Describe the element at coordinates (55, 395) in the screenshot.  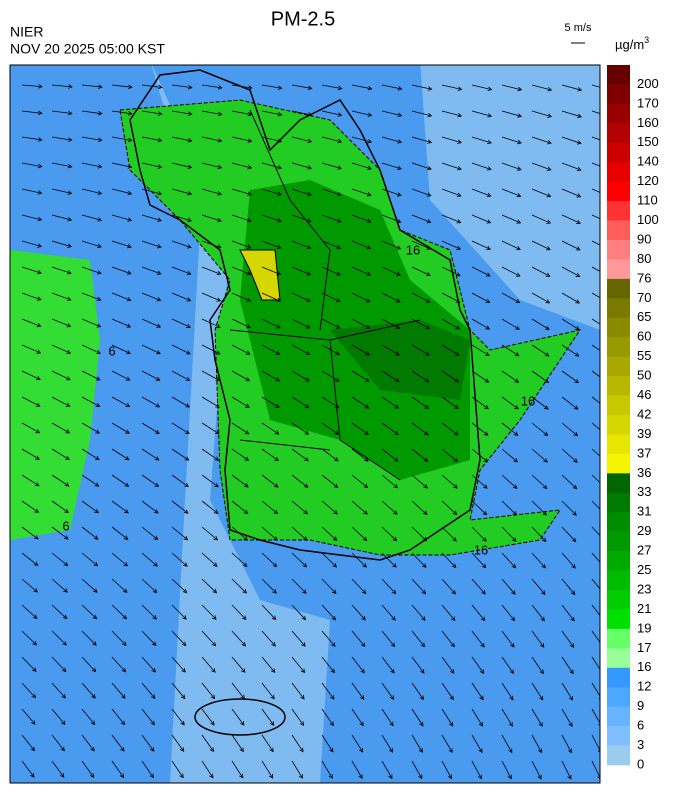
I see `land-haze` at that location.